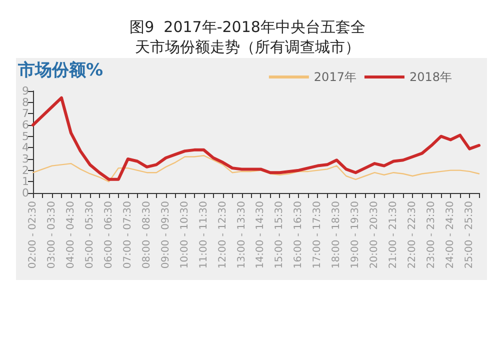 Image resolution: width=495 pixels, height=340 pixels. What do you see at coordinates (25, 181) in the screenshot?
I see `y-tick-label: 1` at bounding box center [25, 181].